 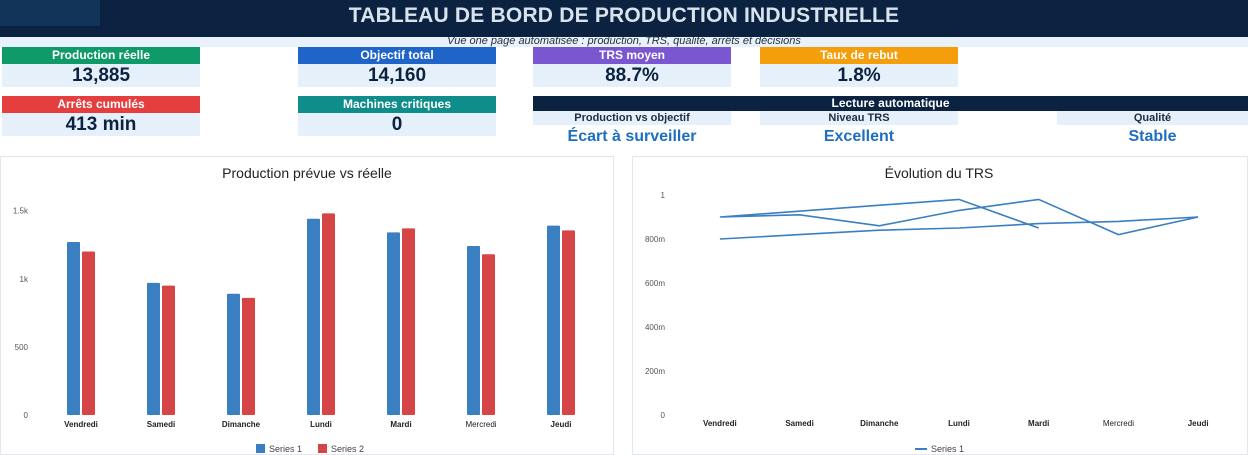 I want to click on lecture-value-trs: Excellent, so click(x=859, y=136).